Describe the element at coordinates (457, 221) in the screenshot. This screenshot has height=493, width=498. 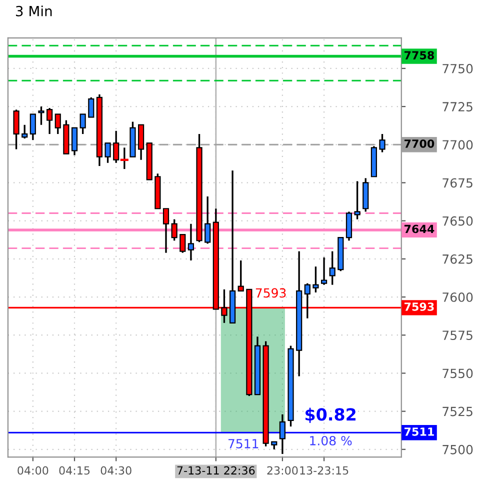
I see `y-tick-label: 7650` at that location.